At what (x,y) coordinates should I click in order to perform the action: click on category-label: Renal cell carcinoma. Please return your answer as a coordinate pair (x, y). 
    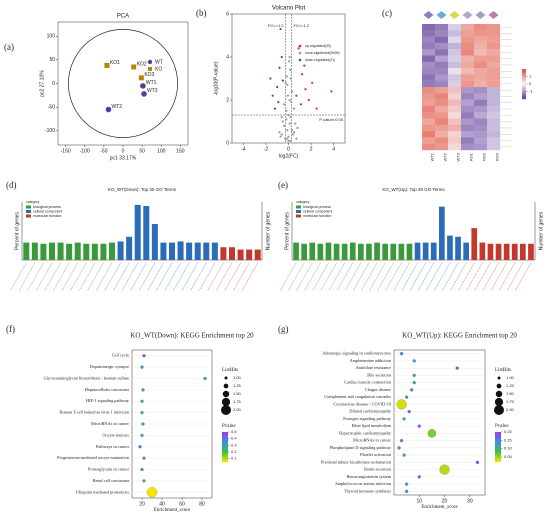
    Looking at the image, I should click on (111, 480).